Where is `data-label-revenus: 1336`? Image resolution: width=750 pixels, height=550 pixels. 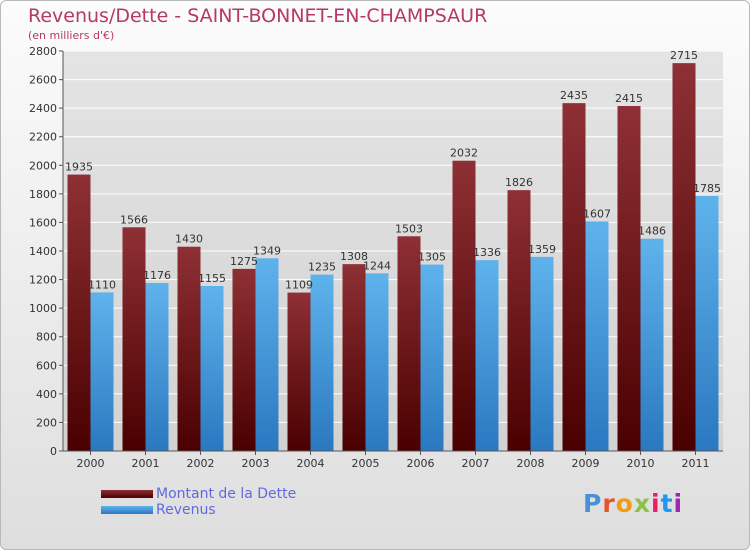 data-label-revenus: 1336 is located at coordinates (487, 252).